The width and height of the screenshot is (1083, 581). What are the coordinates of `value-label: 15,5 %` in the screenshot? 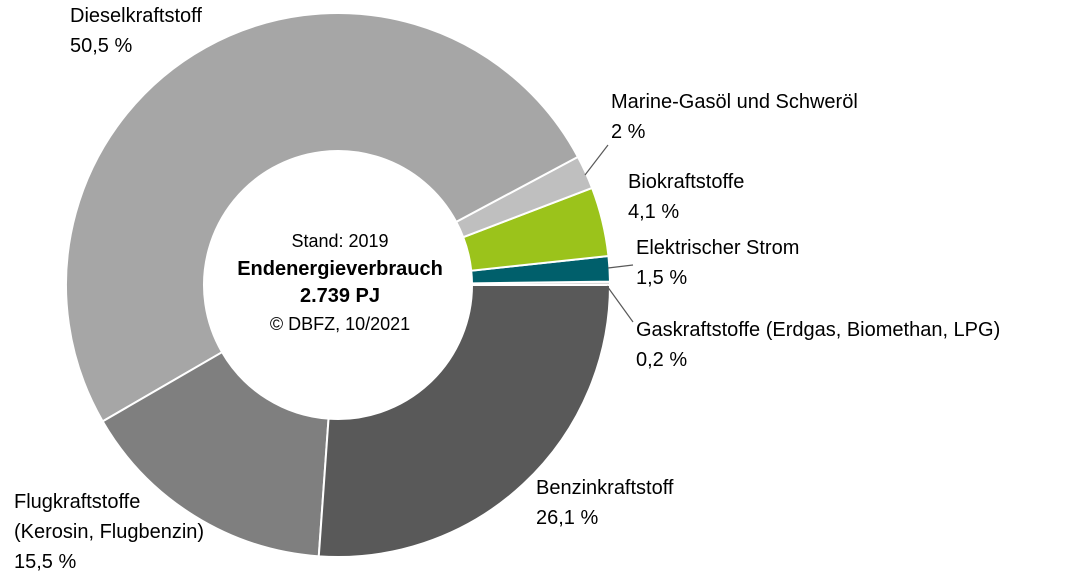 It's located at (45, 562).